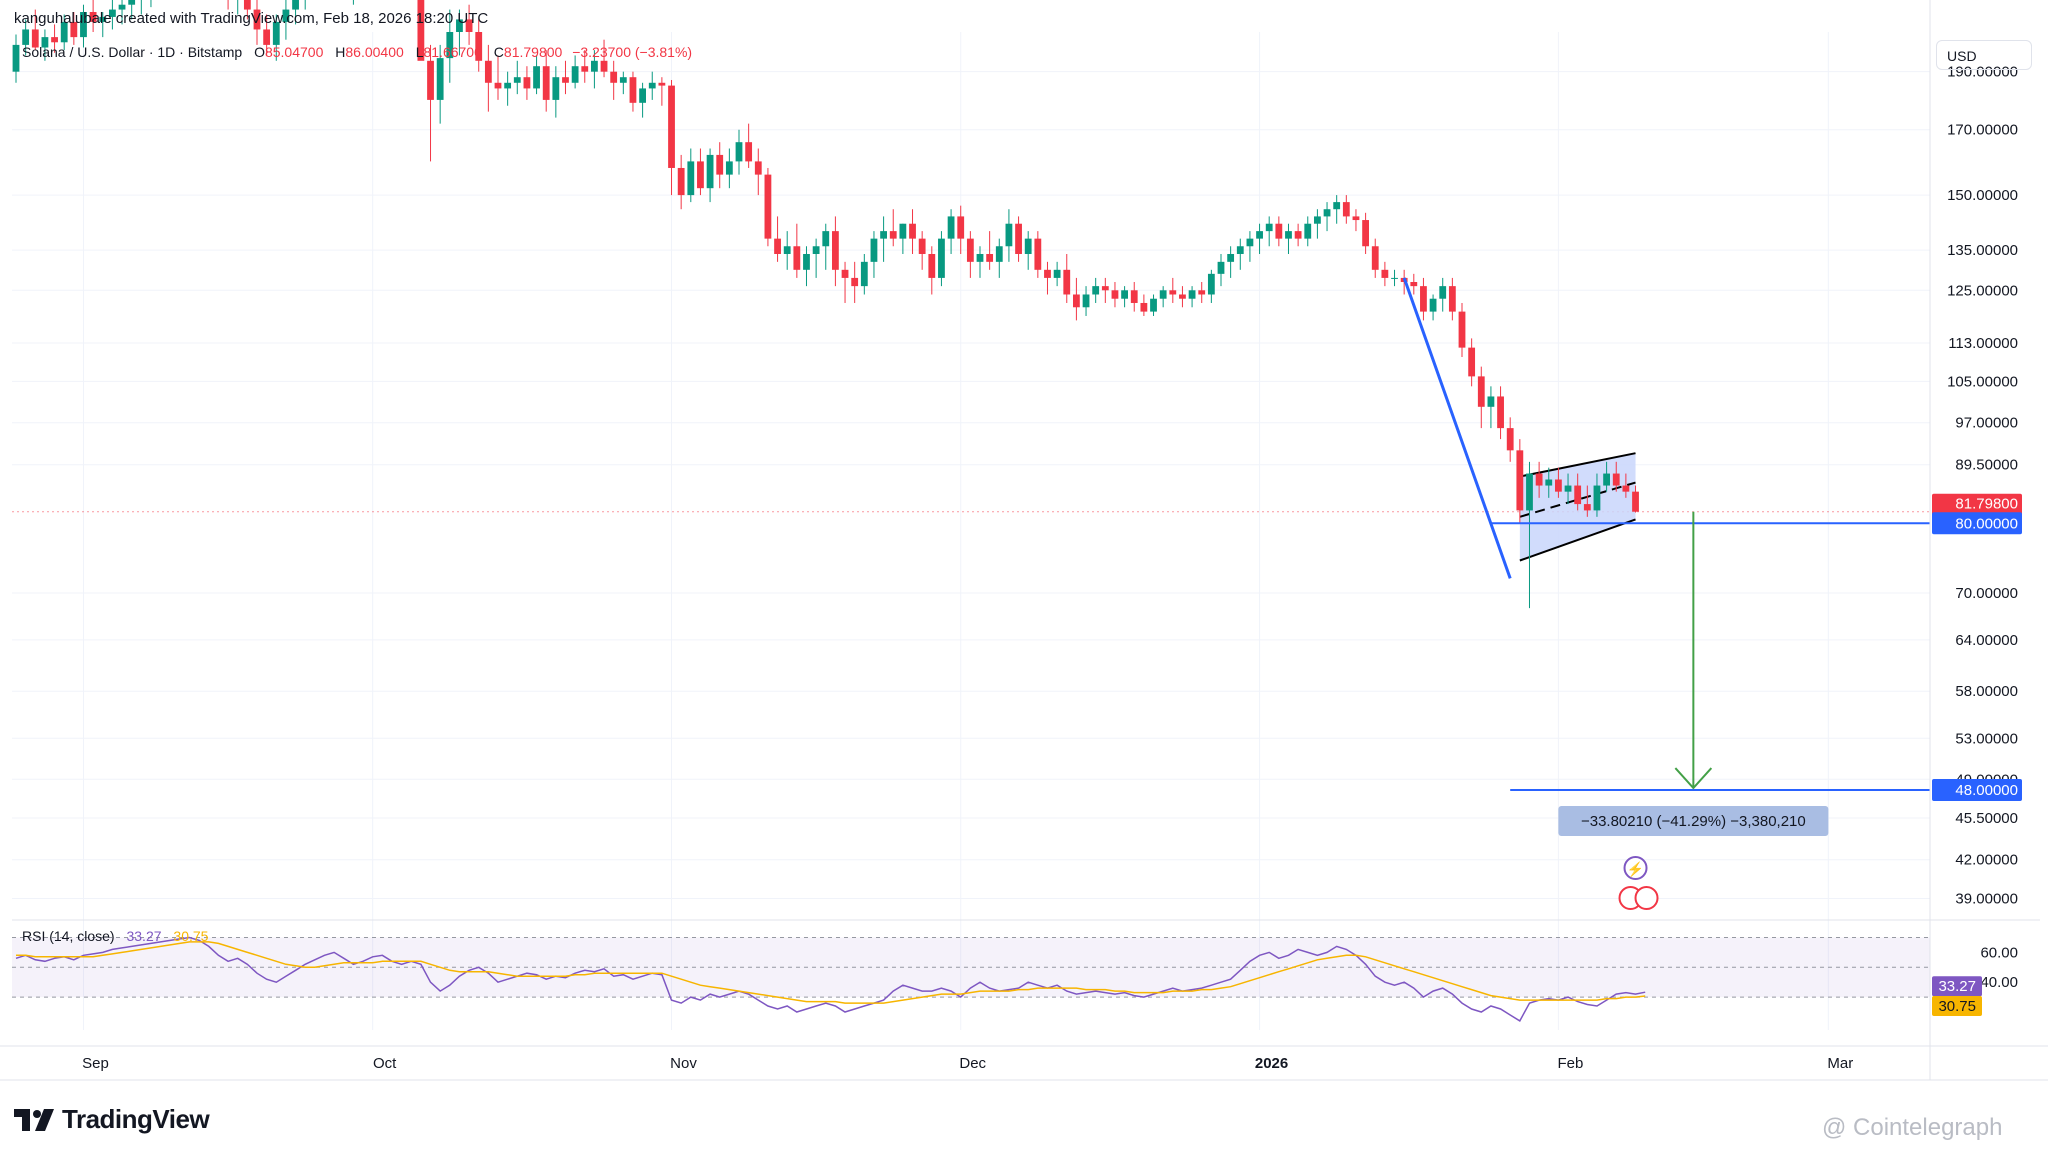 Image resolution: width=2048 pixels, height=1153 pixels. I want to click on price-tick-label: 105.00000, so click(1982, 381).